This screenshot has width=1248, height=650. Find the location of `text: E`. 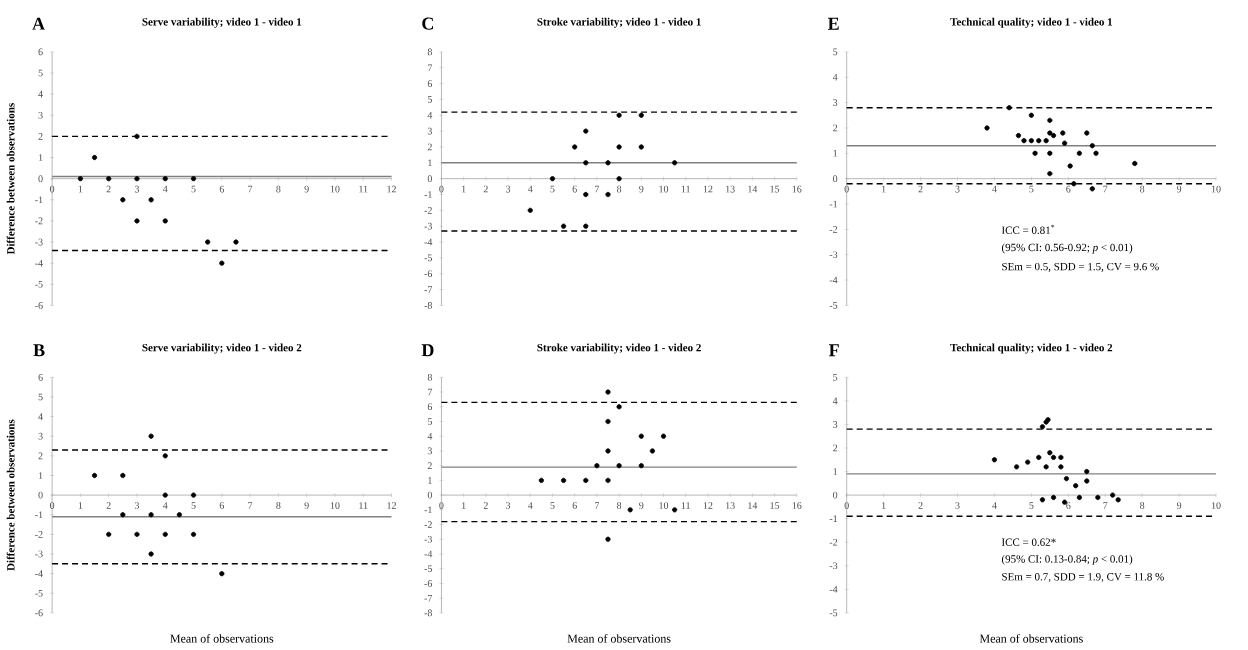

text: E is located at coordinates (833, 24).